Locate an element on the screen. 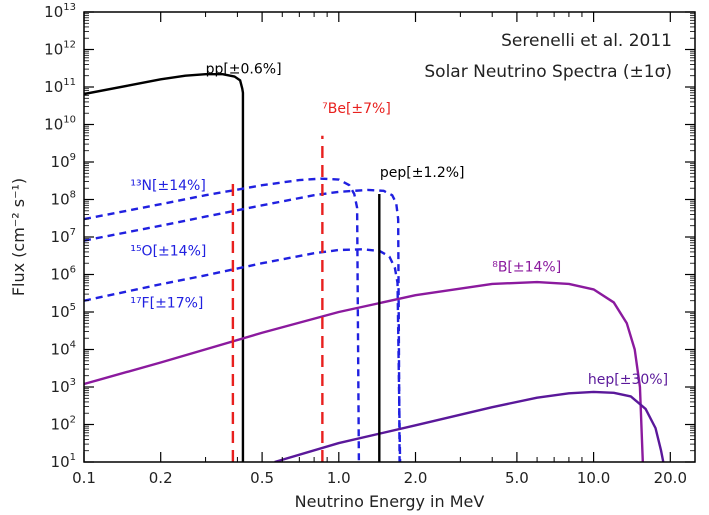  label-n: ¹³N[±14%] is located at coordinates (167, 186).